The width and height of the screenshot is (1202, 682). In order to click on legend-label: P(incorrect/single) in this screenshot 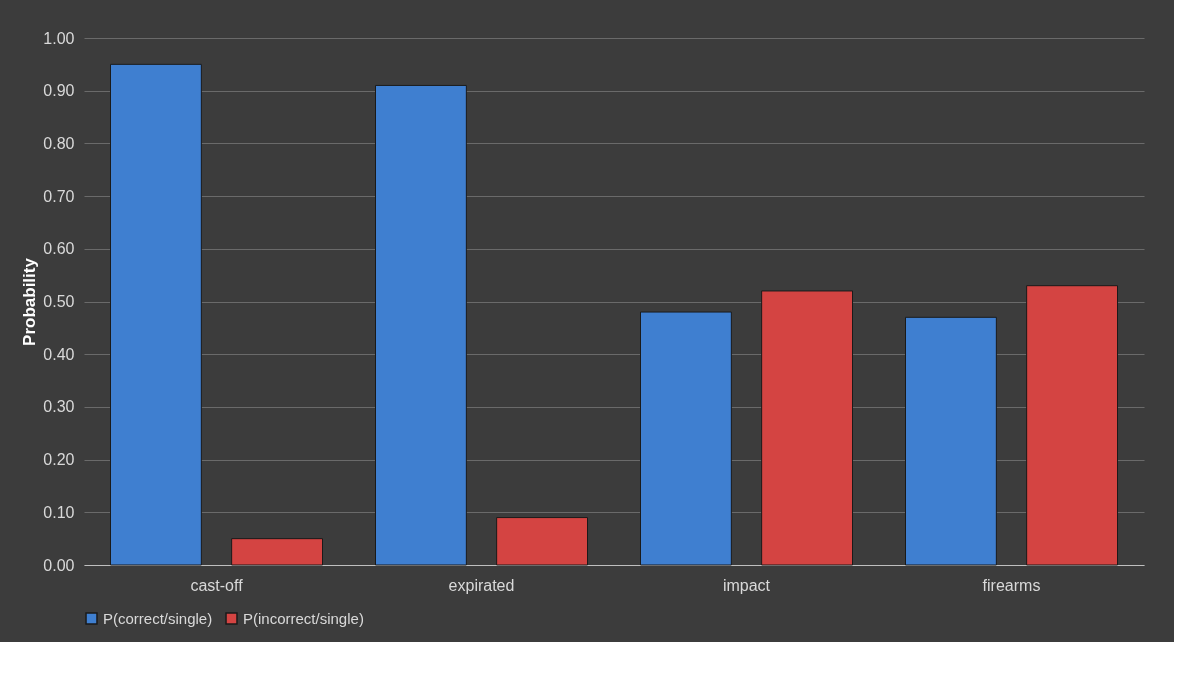, I will do `click(303, 618)`.